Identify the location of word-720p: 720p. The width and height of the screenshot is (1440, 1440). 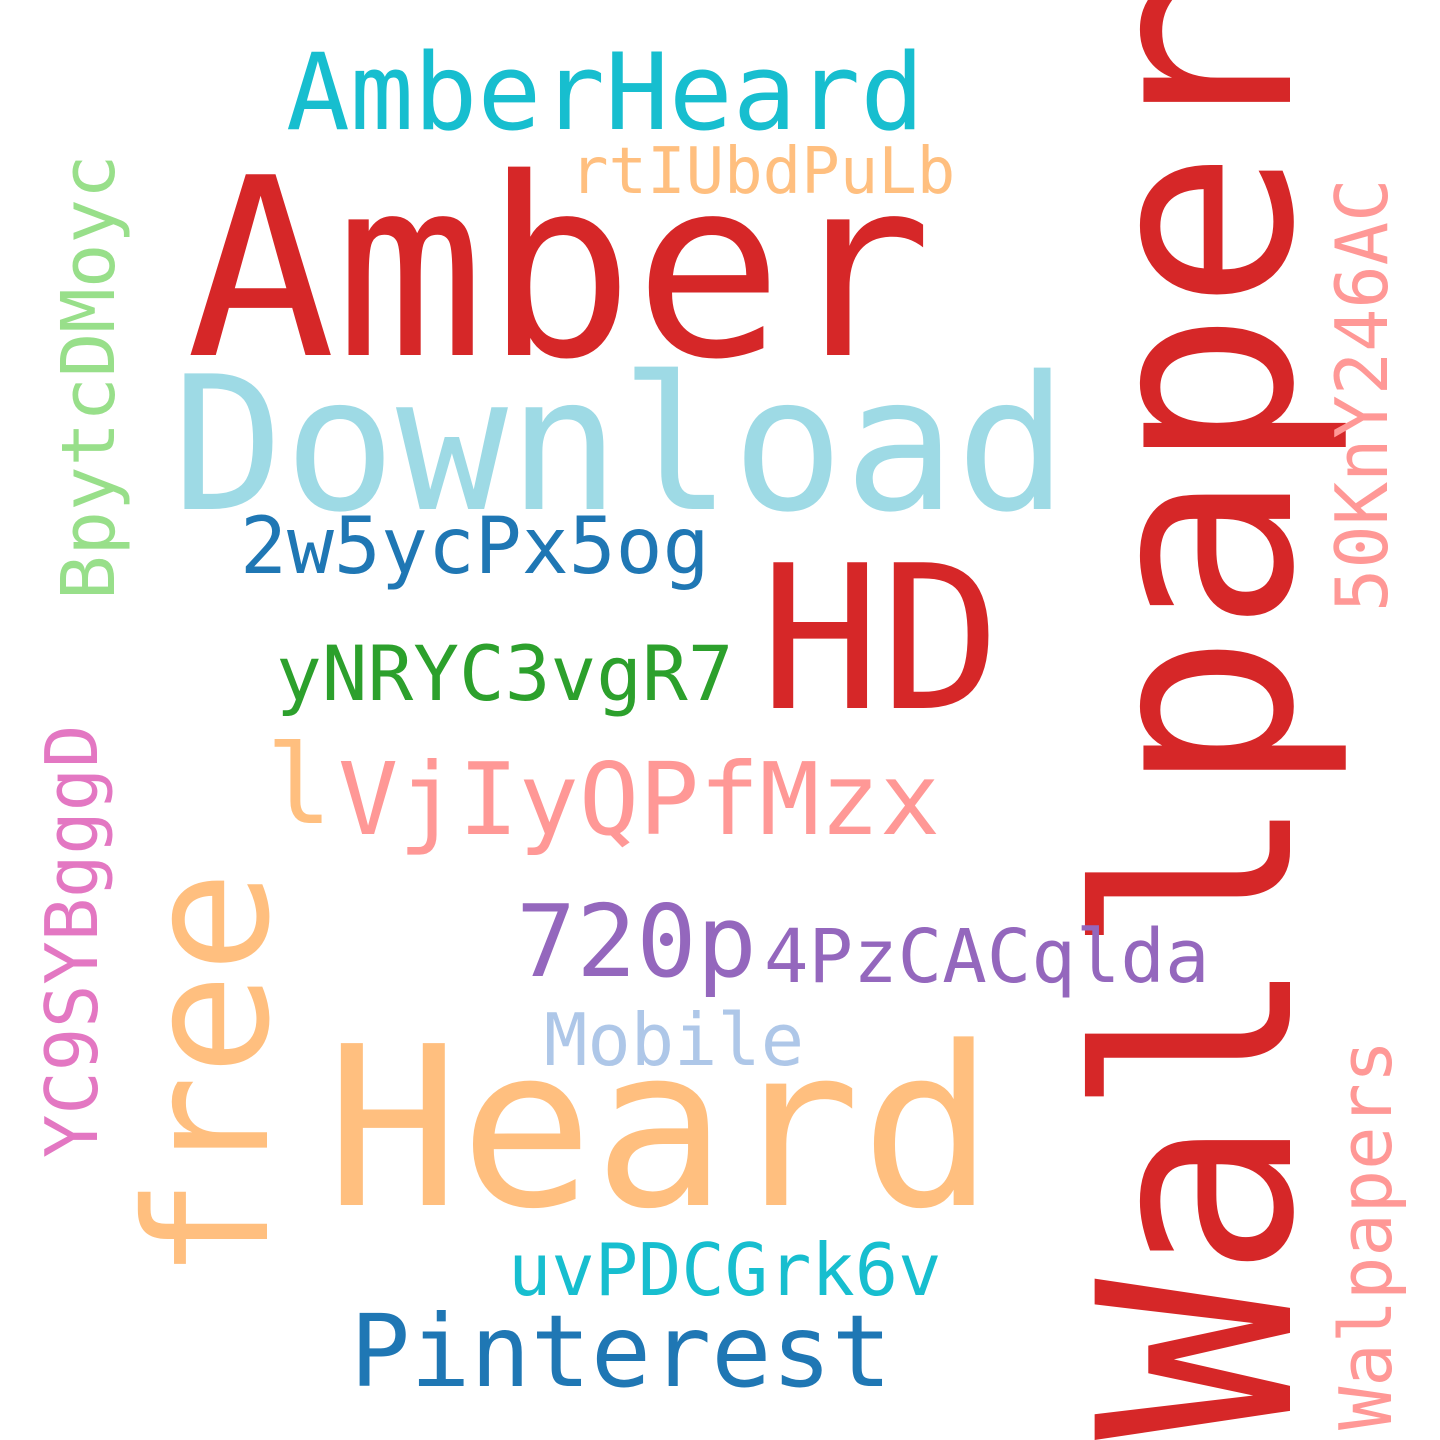
(636, 941).